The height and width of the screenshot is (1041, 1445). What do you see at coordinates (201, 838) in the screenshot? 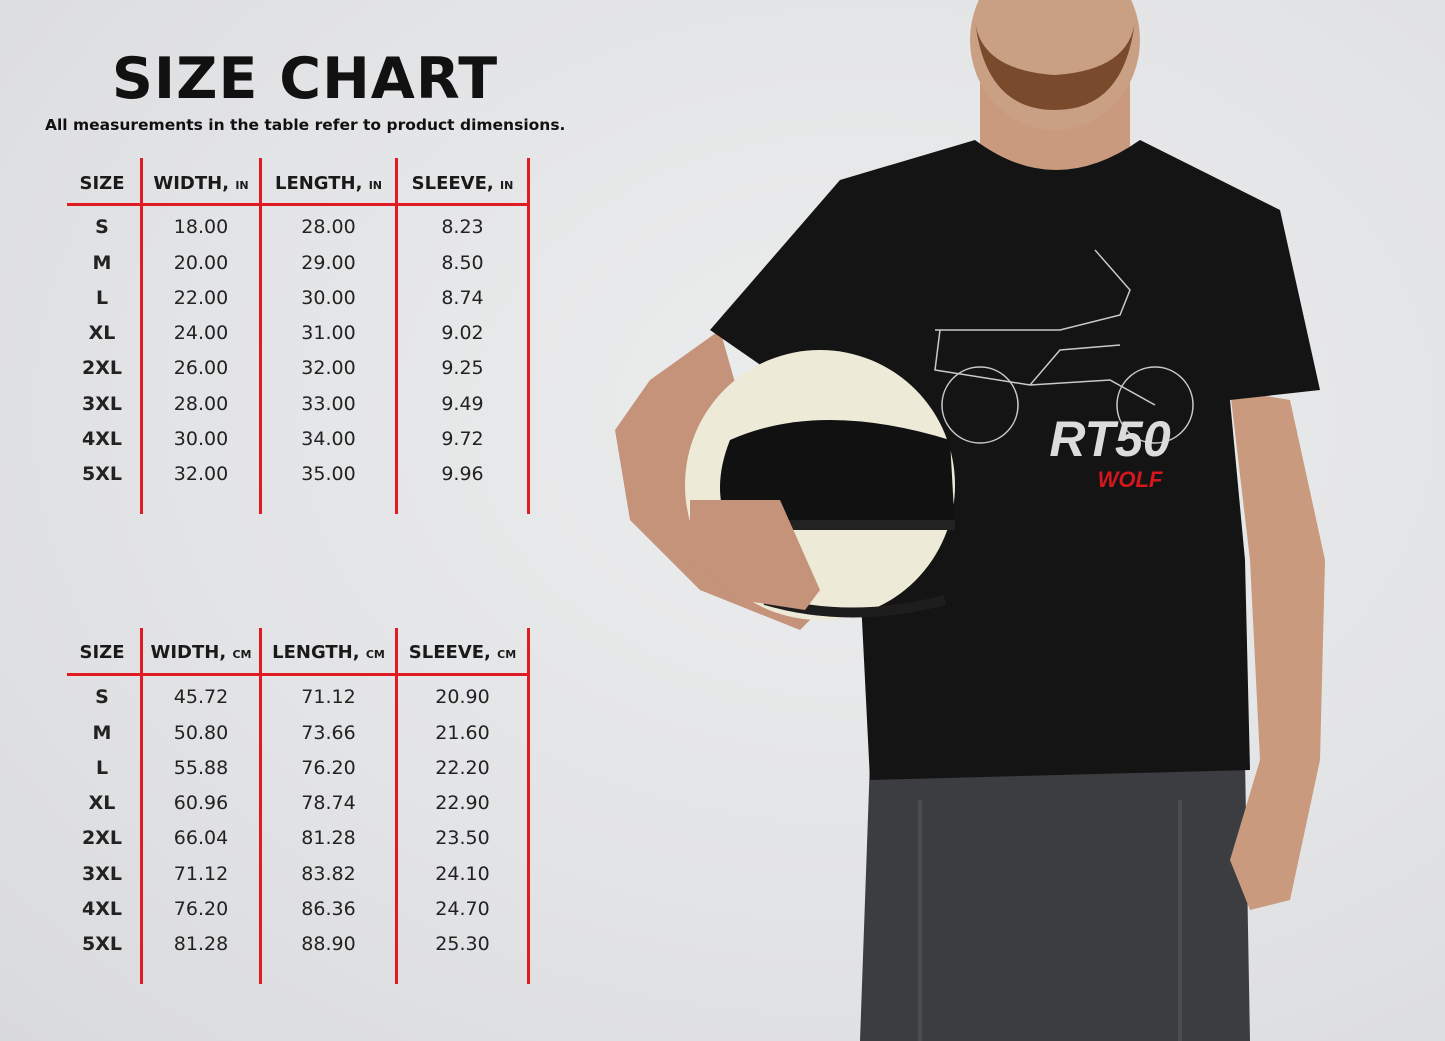
I see `measurement-cell: 66.04` at bounding box center [201, 838].